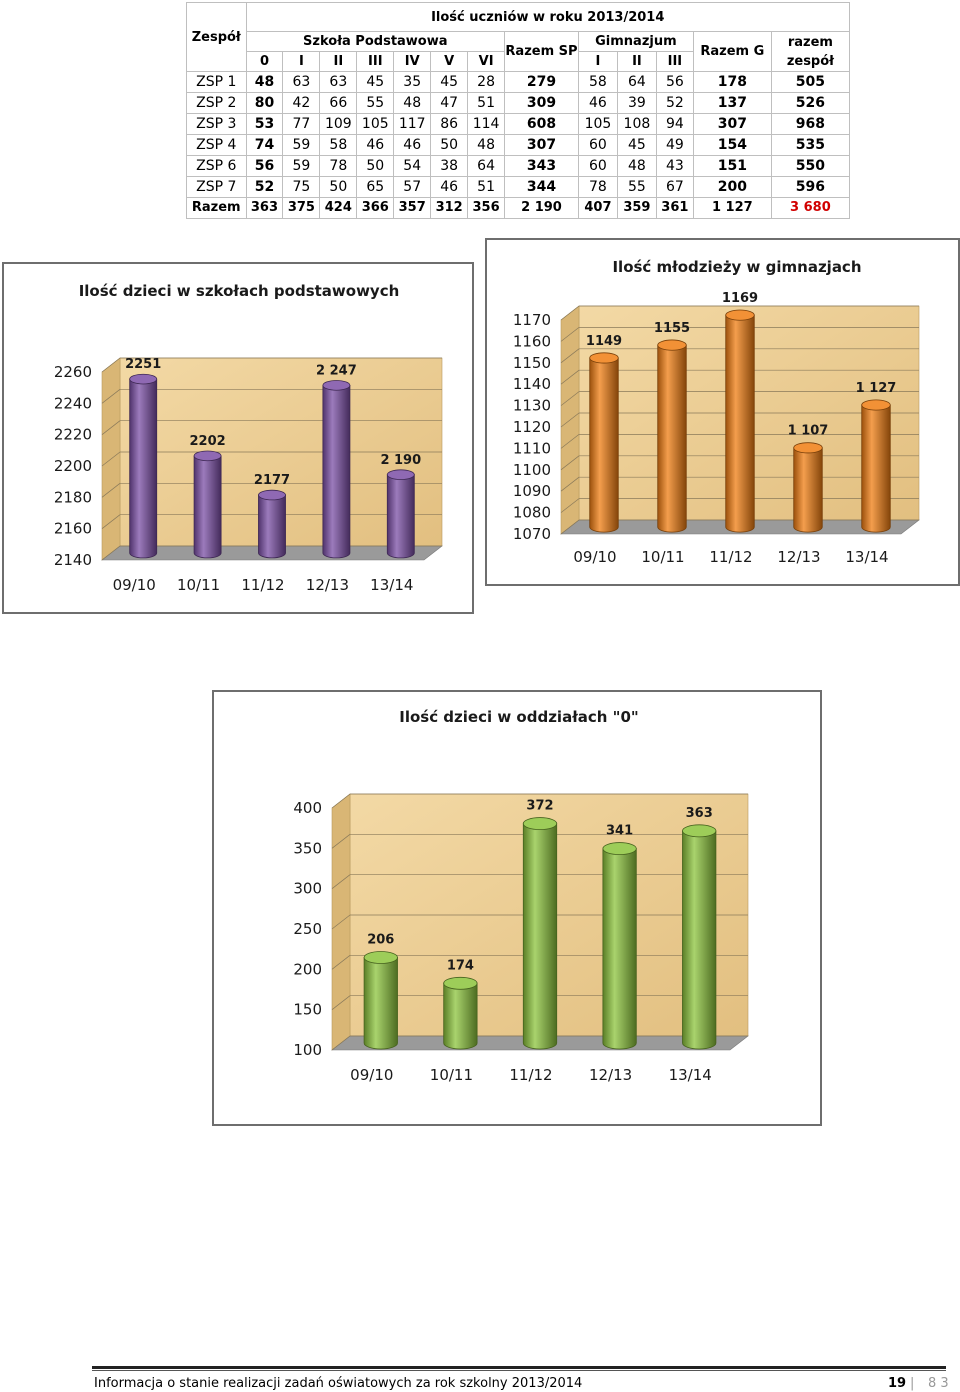  What do you see at coordinates (636, 145) in the screenshot?
I see `cell-g: 45` at bounding box center [636, 145].